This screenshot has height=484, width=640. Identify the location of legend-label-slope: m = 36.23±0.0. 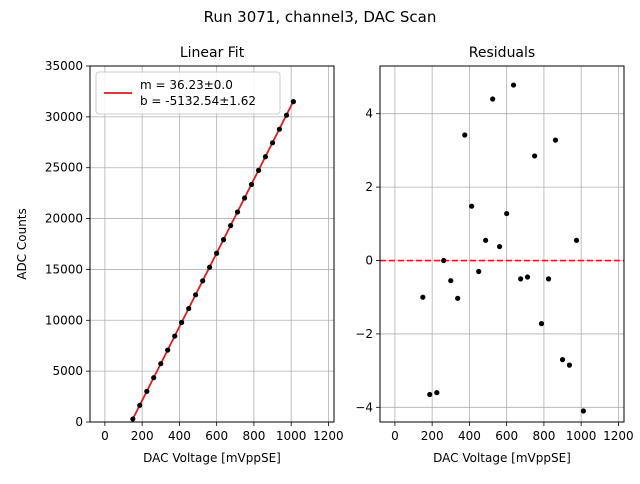
(186, 85).